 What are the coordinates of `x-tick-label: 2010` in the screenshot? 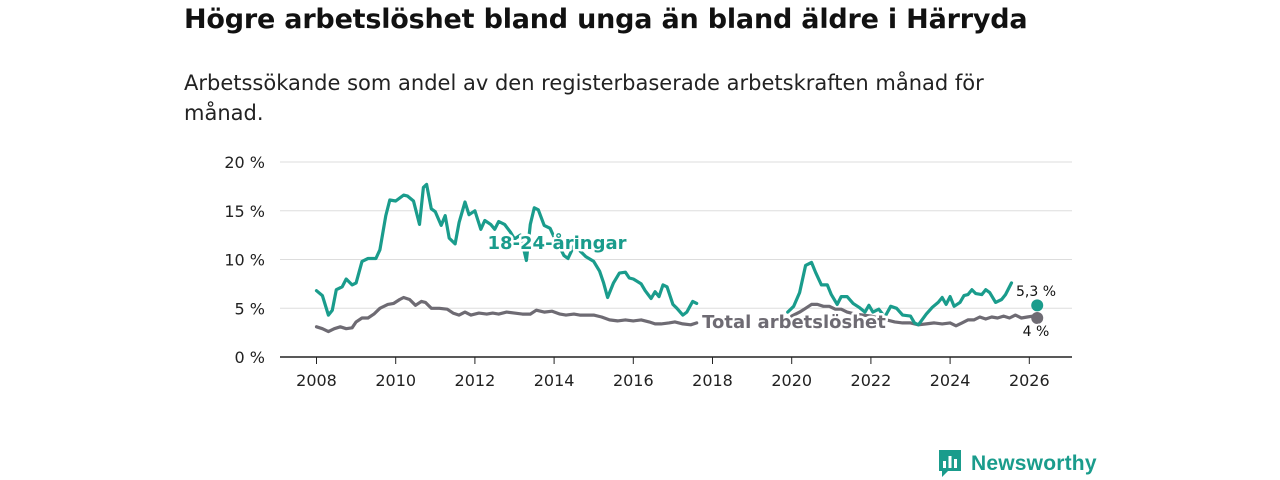 It's located at (395, 380).